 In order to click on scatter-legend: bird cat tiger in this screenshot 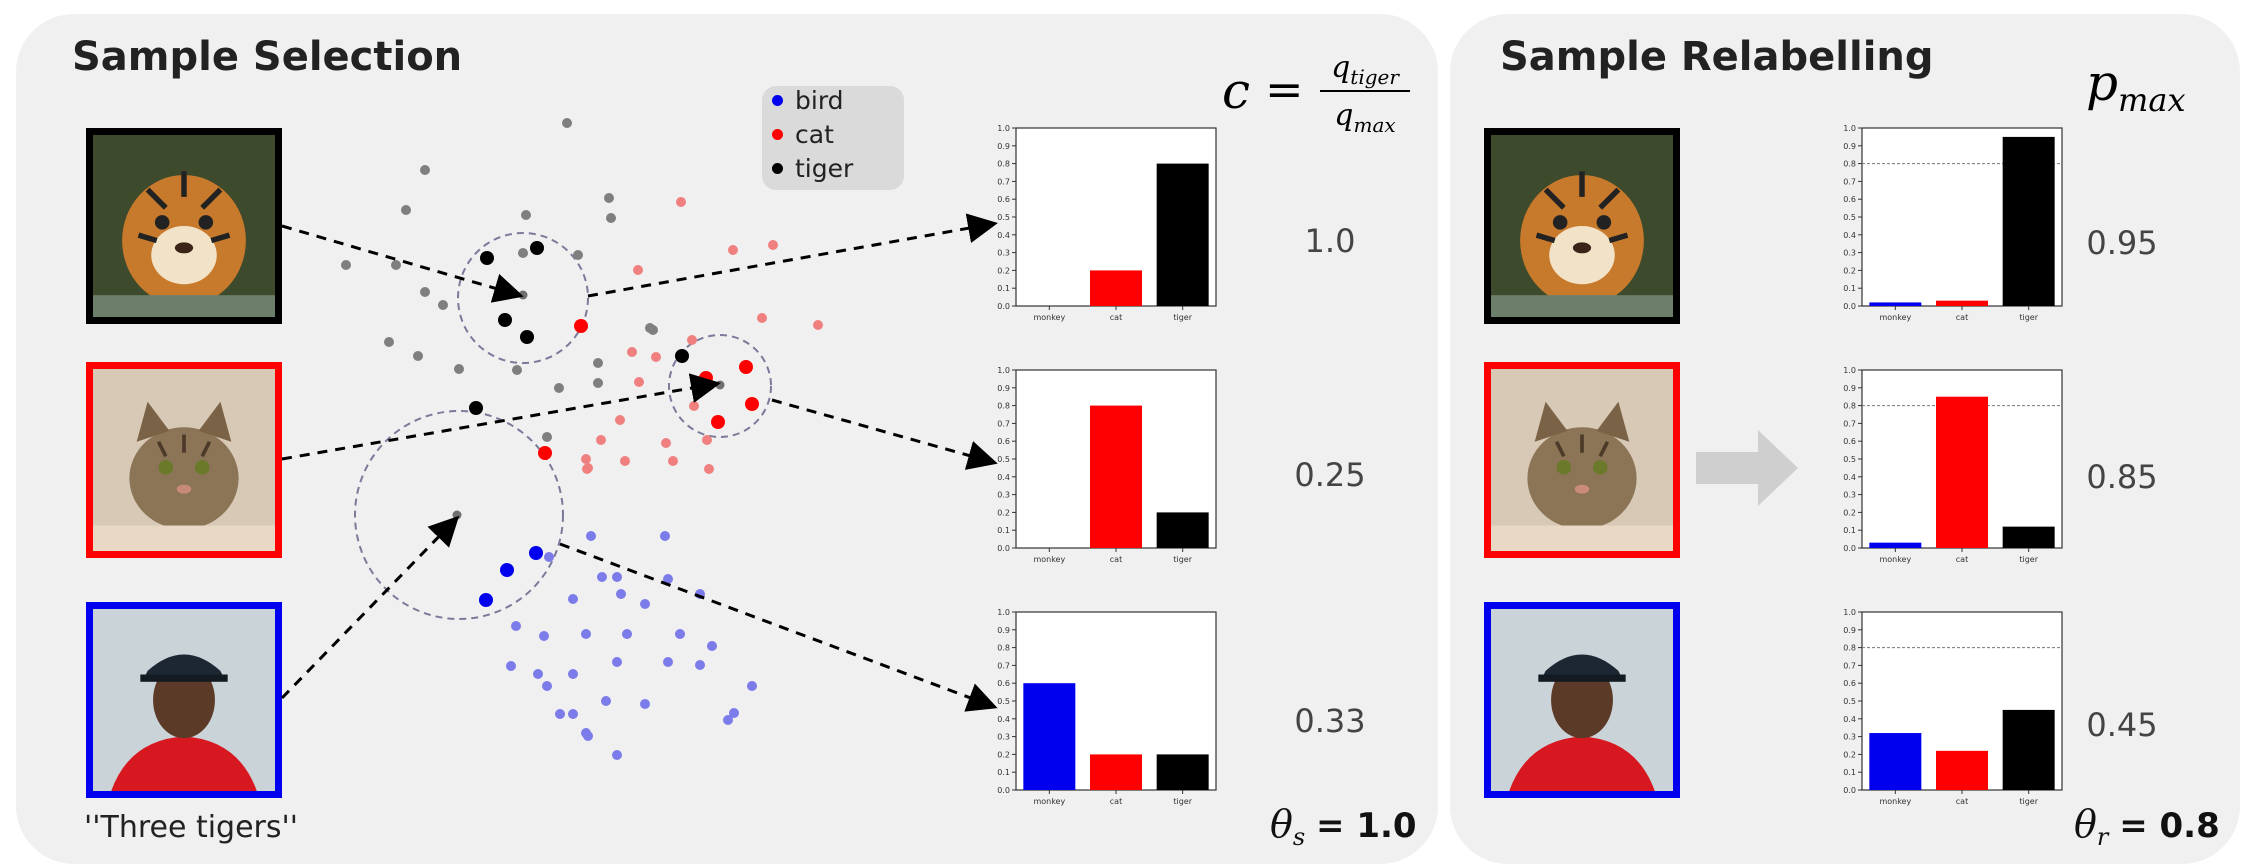, I will do `click(833, 138)`.